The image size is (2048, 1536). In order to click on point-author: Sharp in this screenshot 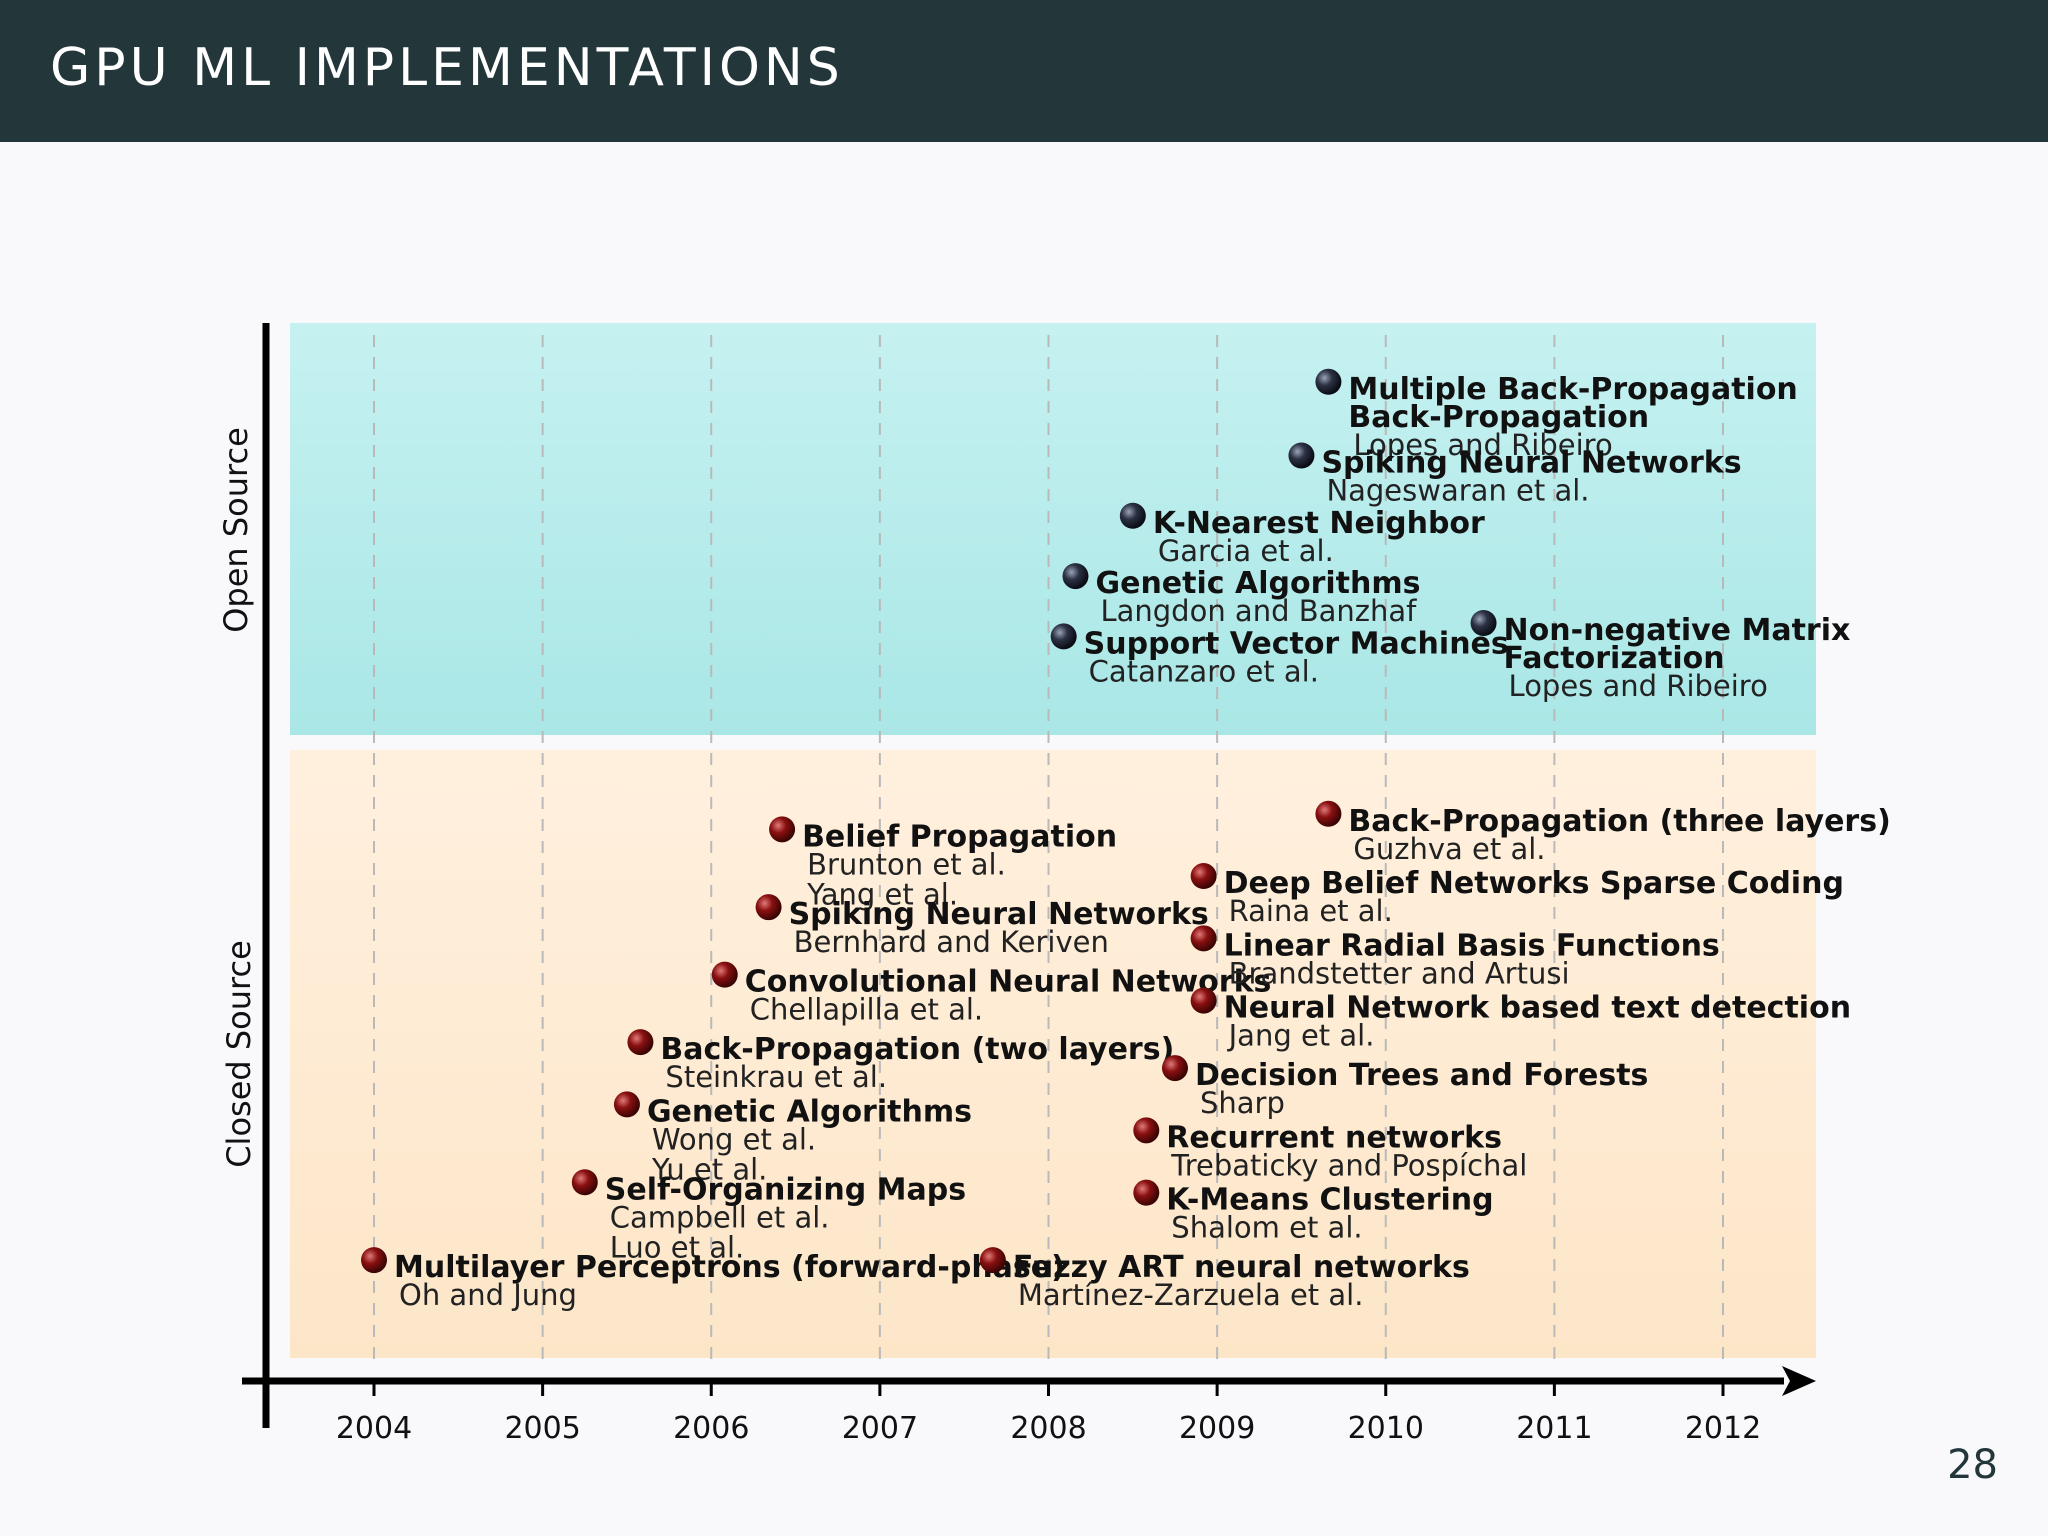, I will do `click(1242, 1103)`.